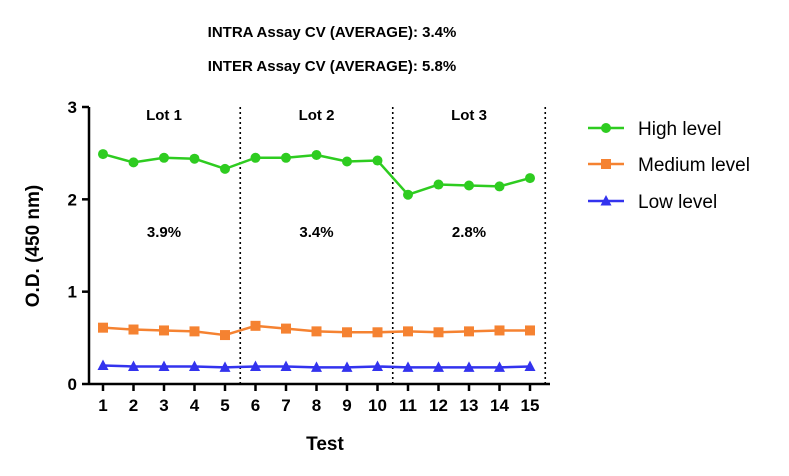  Describe the element at coordinates (469, 115) in the screenshot. I see `lot-label: Lot 3` at that location.